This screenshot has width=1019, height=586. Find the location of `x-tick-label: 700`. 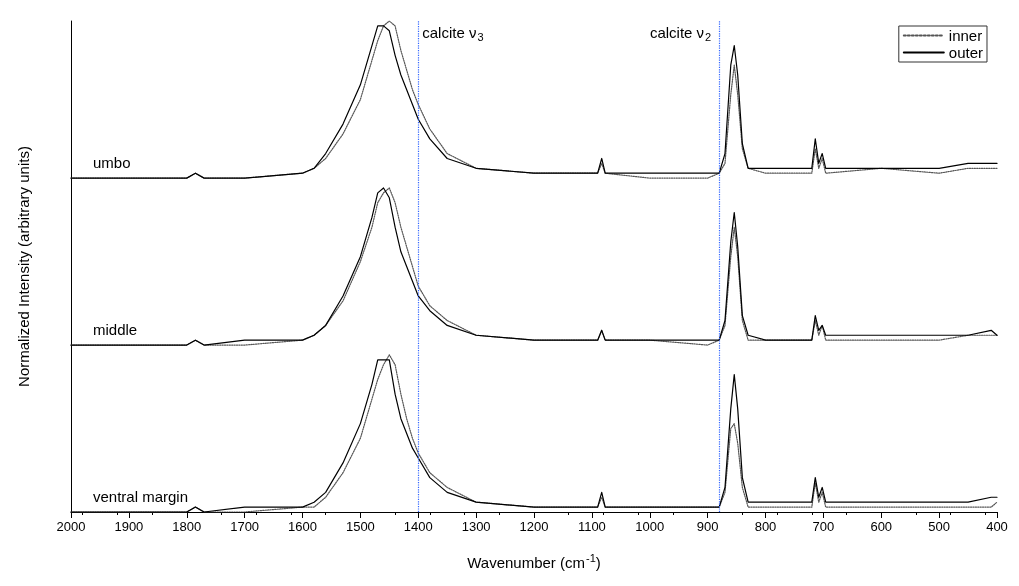

x-tick-label: 700 is located at coordinates (823, 526).